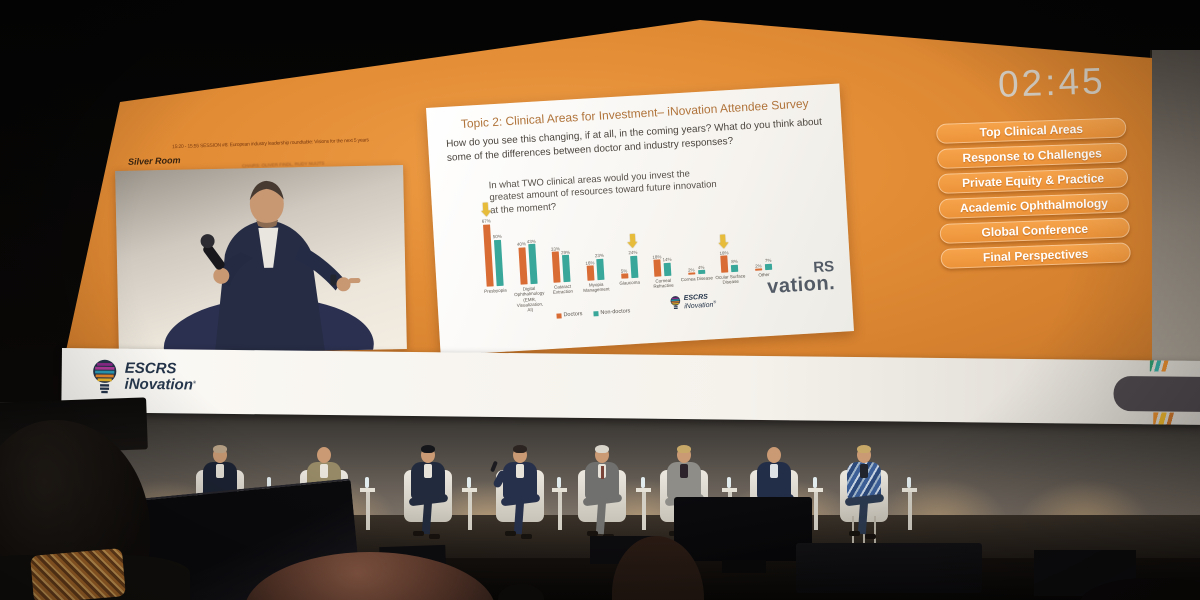 The height and width of the screenshot is (600, 1200). What do you see at coordinates (743, 529) in the screenshot?
I see `stage-monitor-center` at bounding box center [743, 529].